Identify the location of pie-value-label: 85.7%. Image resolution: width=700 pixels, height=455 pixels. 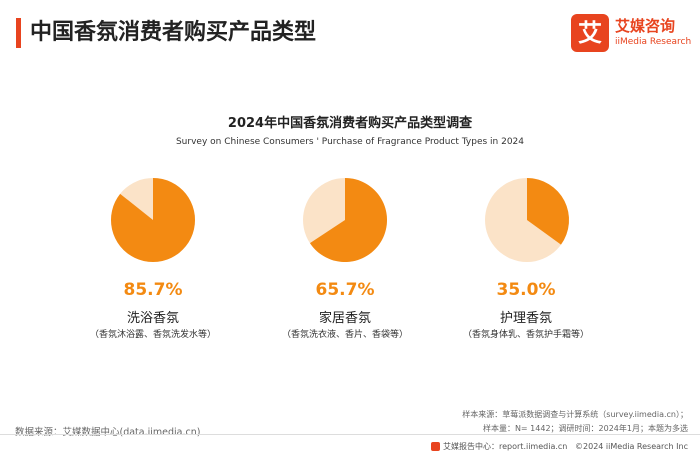
(153, 290).